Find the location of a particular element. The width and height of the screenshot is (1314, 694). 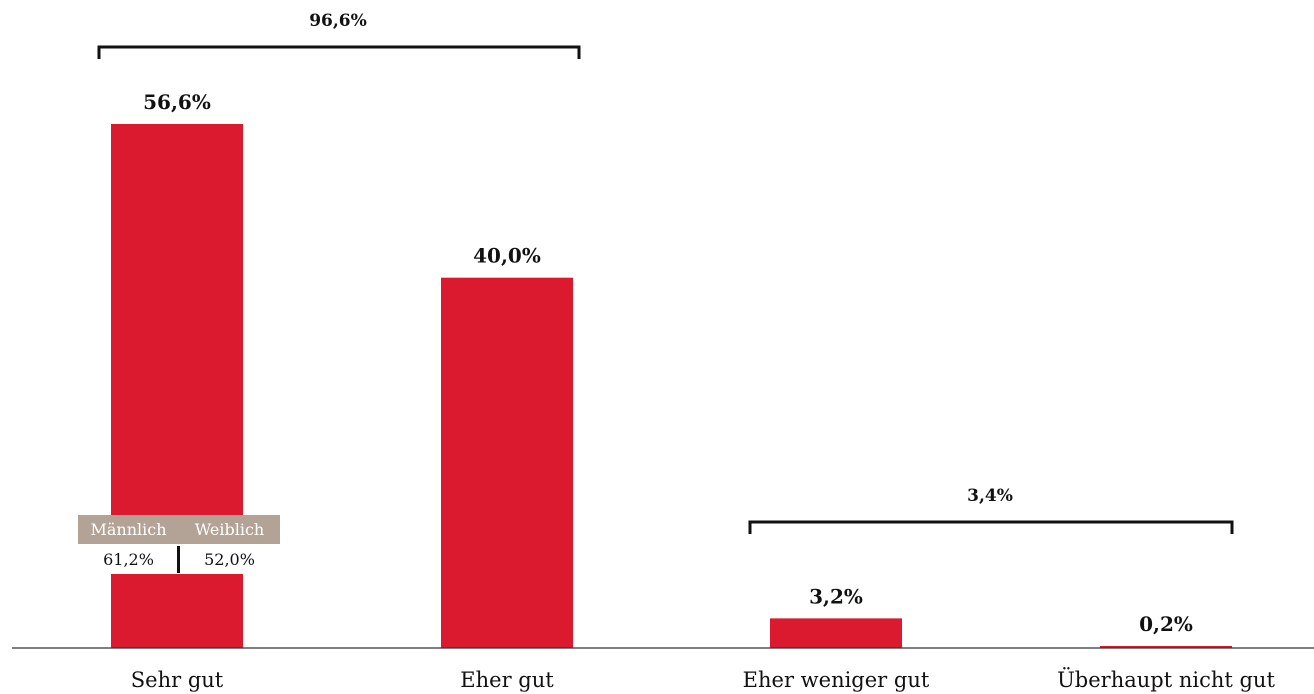

value-label-eher-gut: 40,0% is located at coordinates (507, 256).